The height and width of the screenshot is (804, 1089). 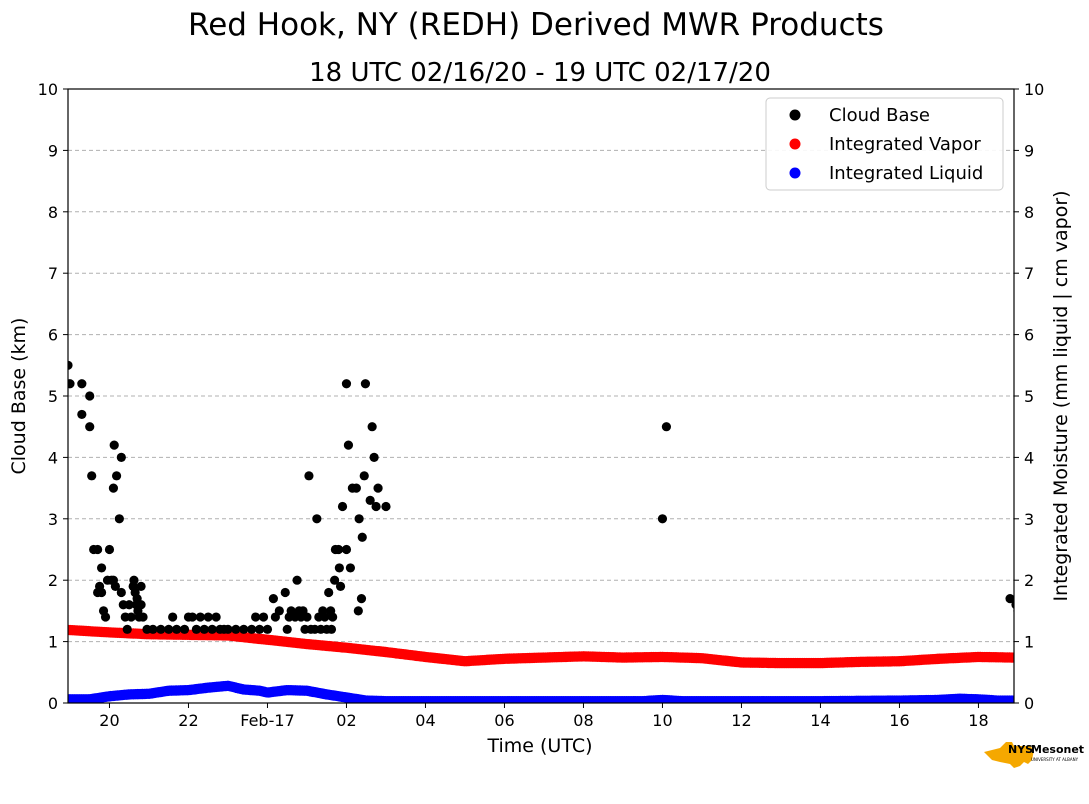 I want to click on series-integrated-vapor, so click(x=541, y=646).